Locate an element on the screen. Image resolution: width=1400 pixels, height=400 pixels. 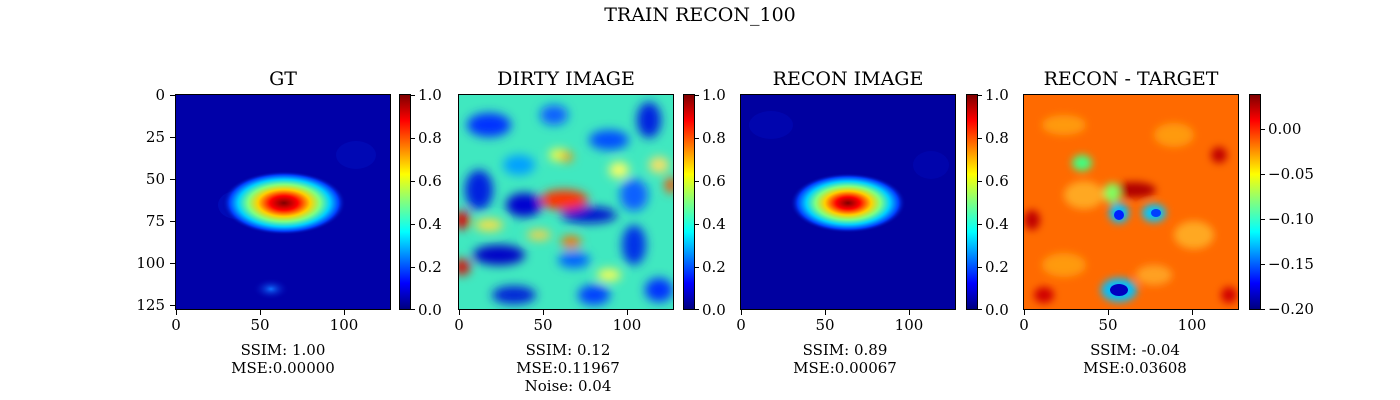
y-tick: 0 is located at coordinates (160, 95).